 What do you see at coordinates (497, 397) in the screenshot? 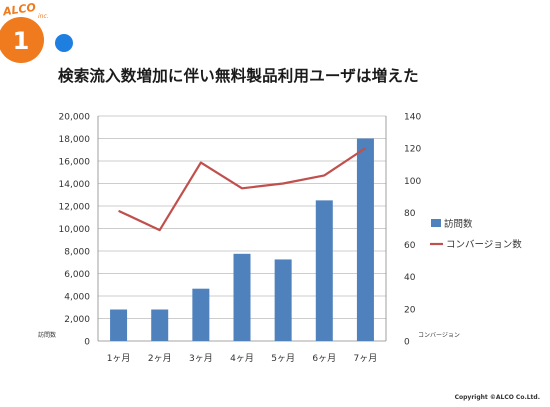
I see `copyright: Copyright ©ALCO Co.Ltd.` at bounding box center [497, 397].